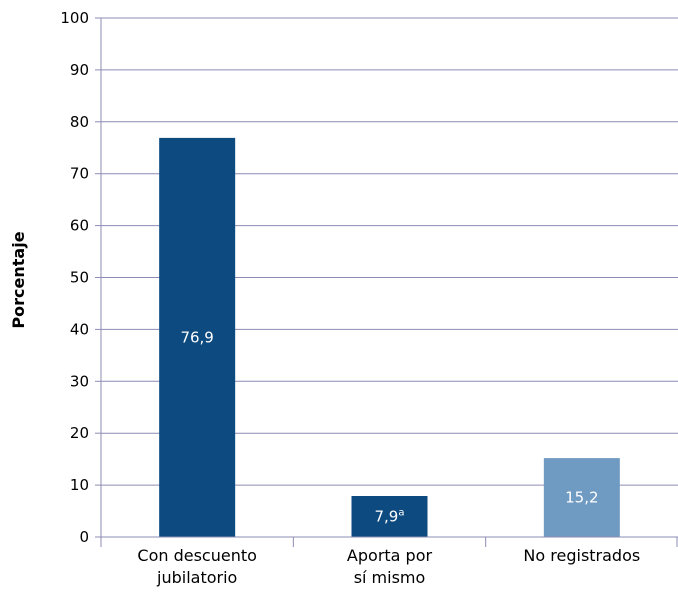 The height and width of the screenshot is (592, 678). I want to click on y-tick-label: 50, so click(79, 278).